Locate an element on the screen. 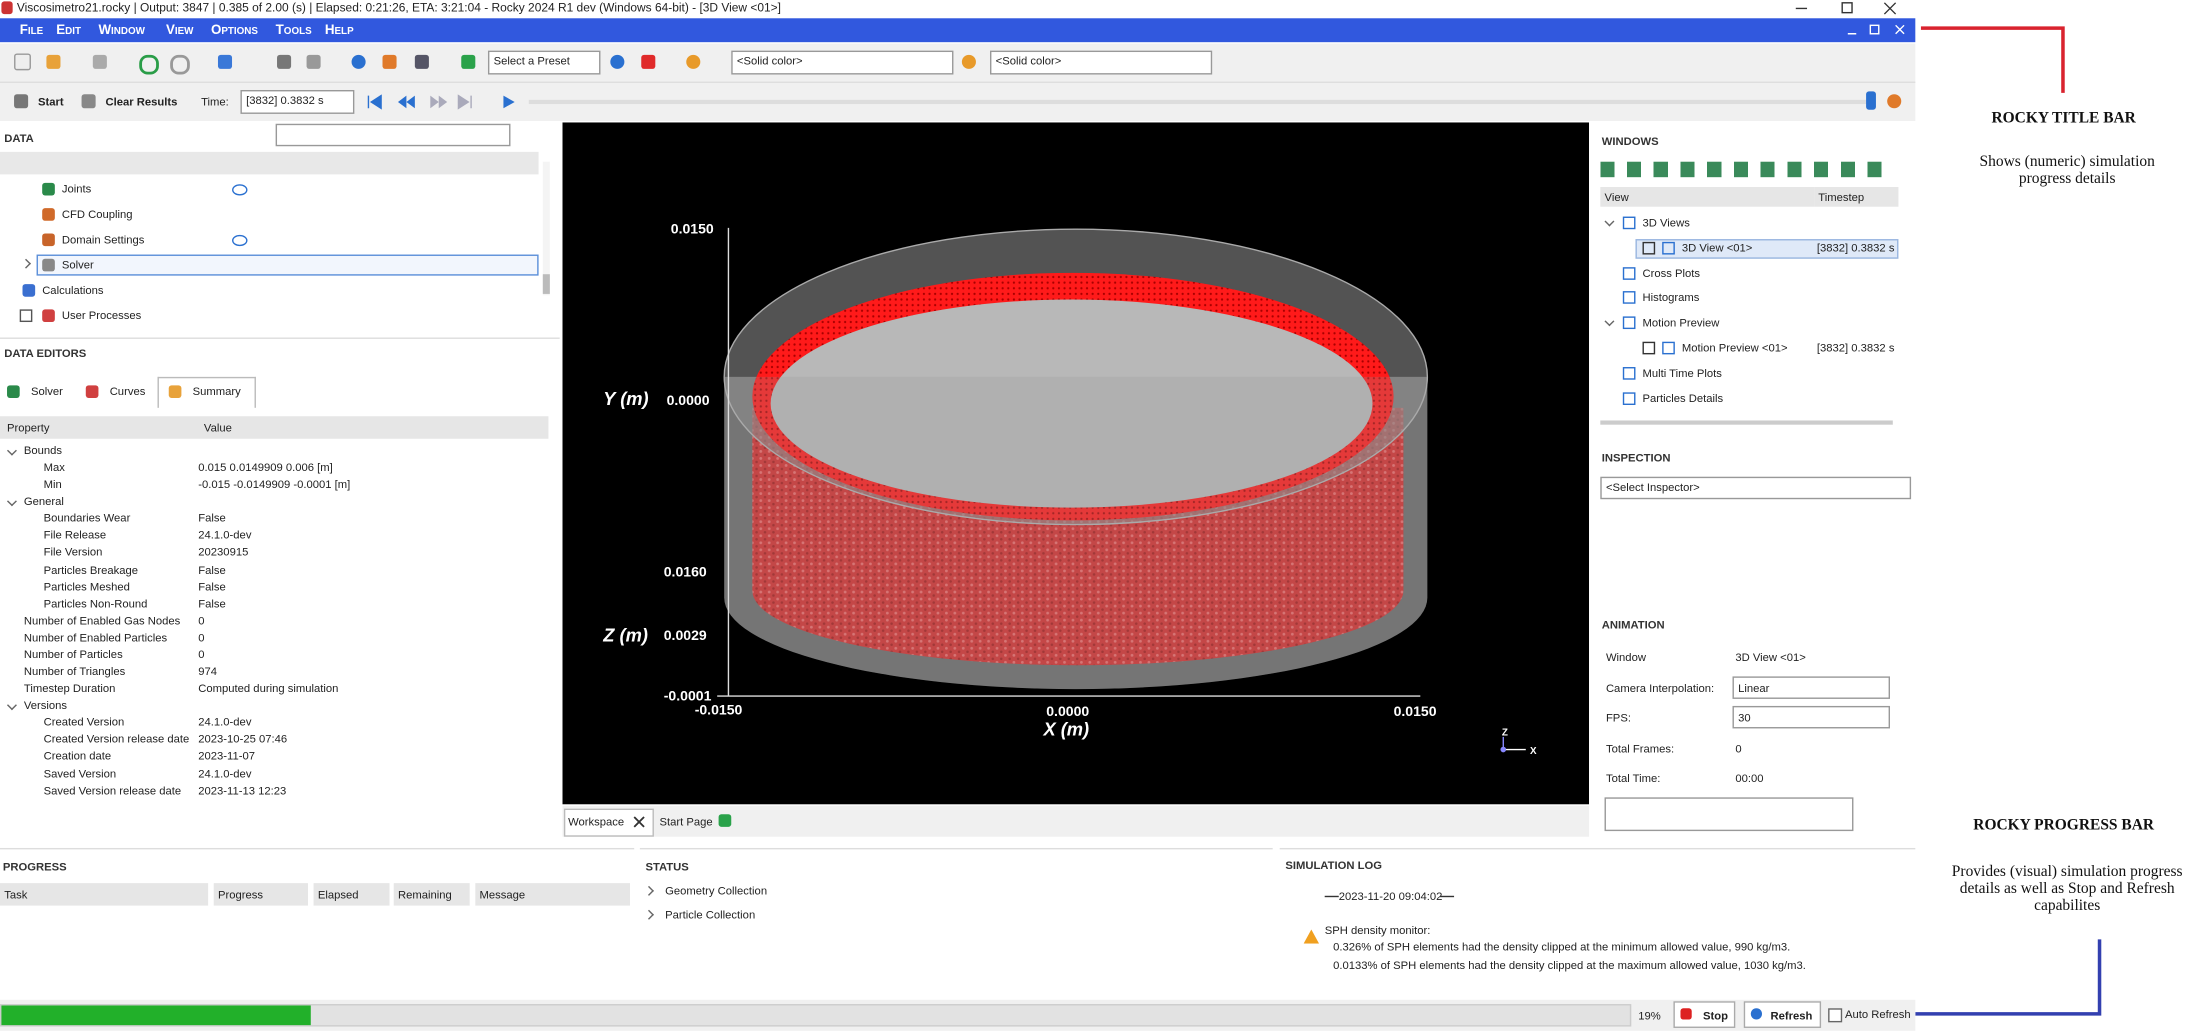 Image resolution: width=2205 pixels, height=1032 pixels. view-item: Motion Preview <01> is located at coordinates (1735, 348).